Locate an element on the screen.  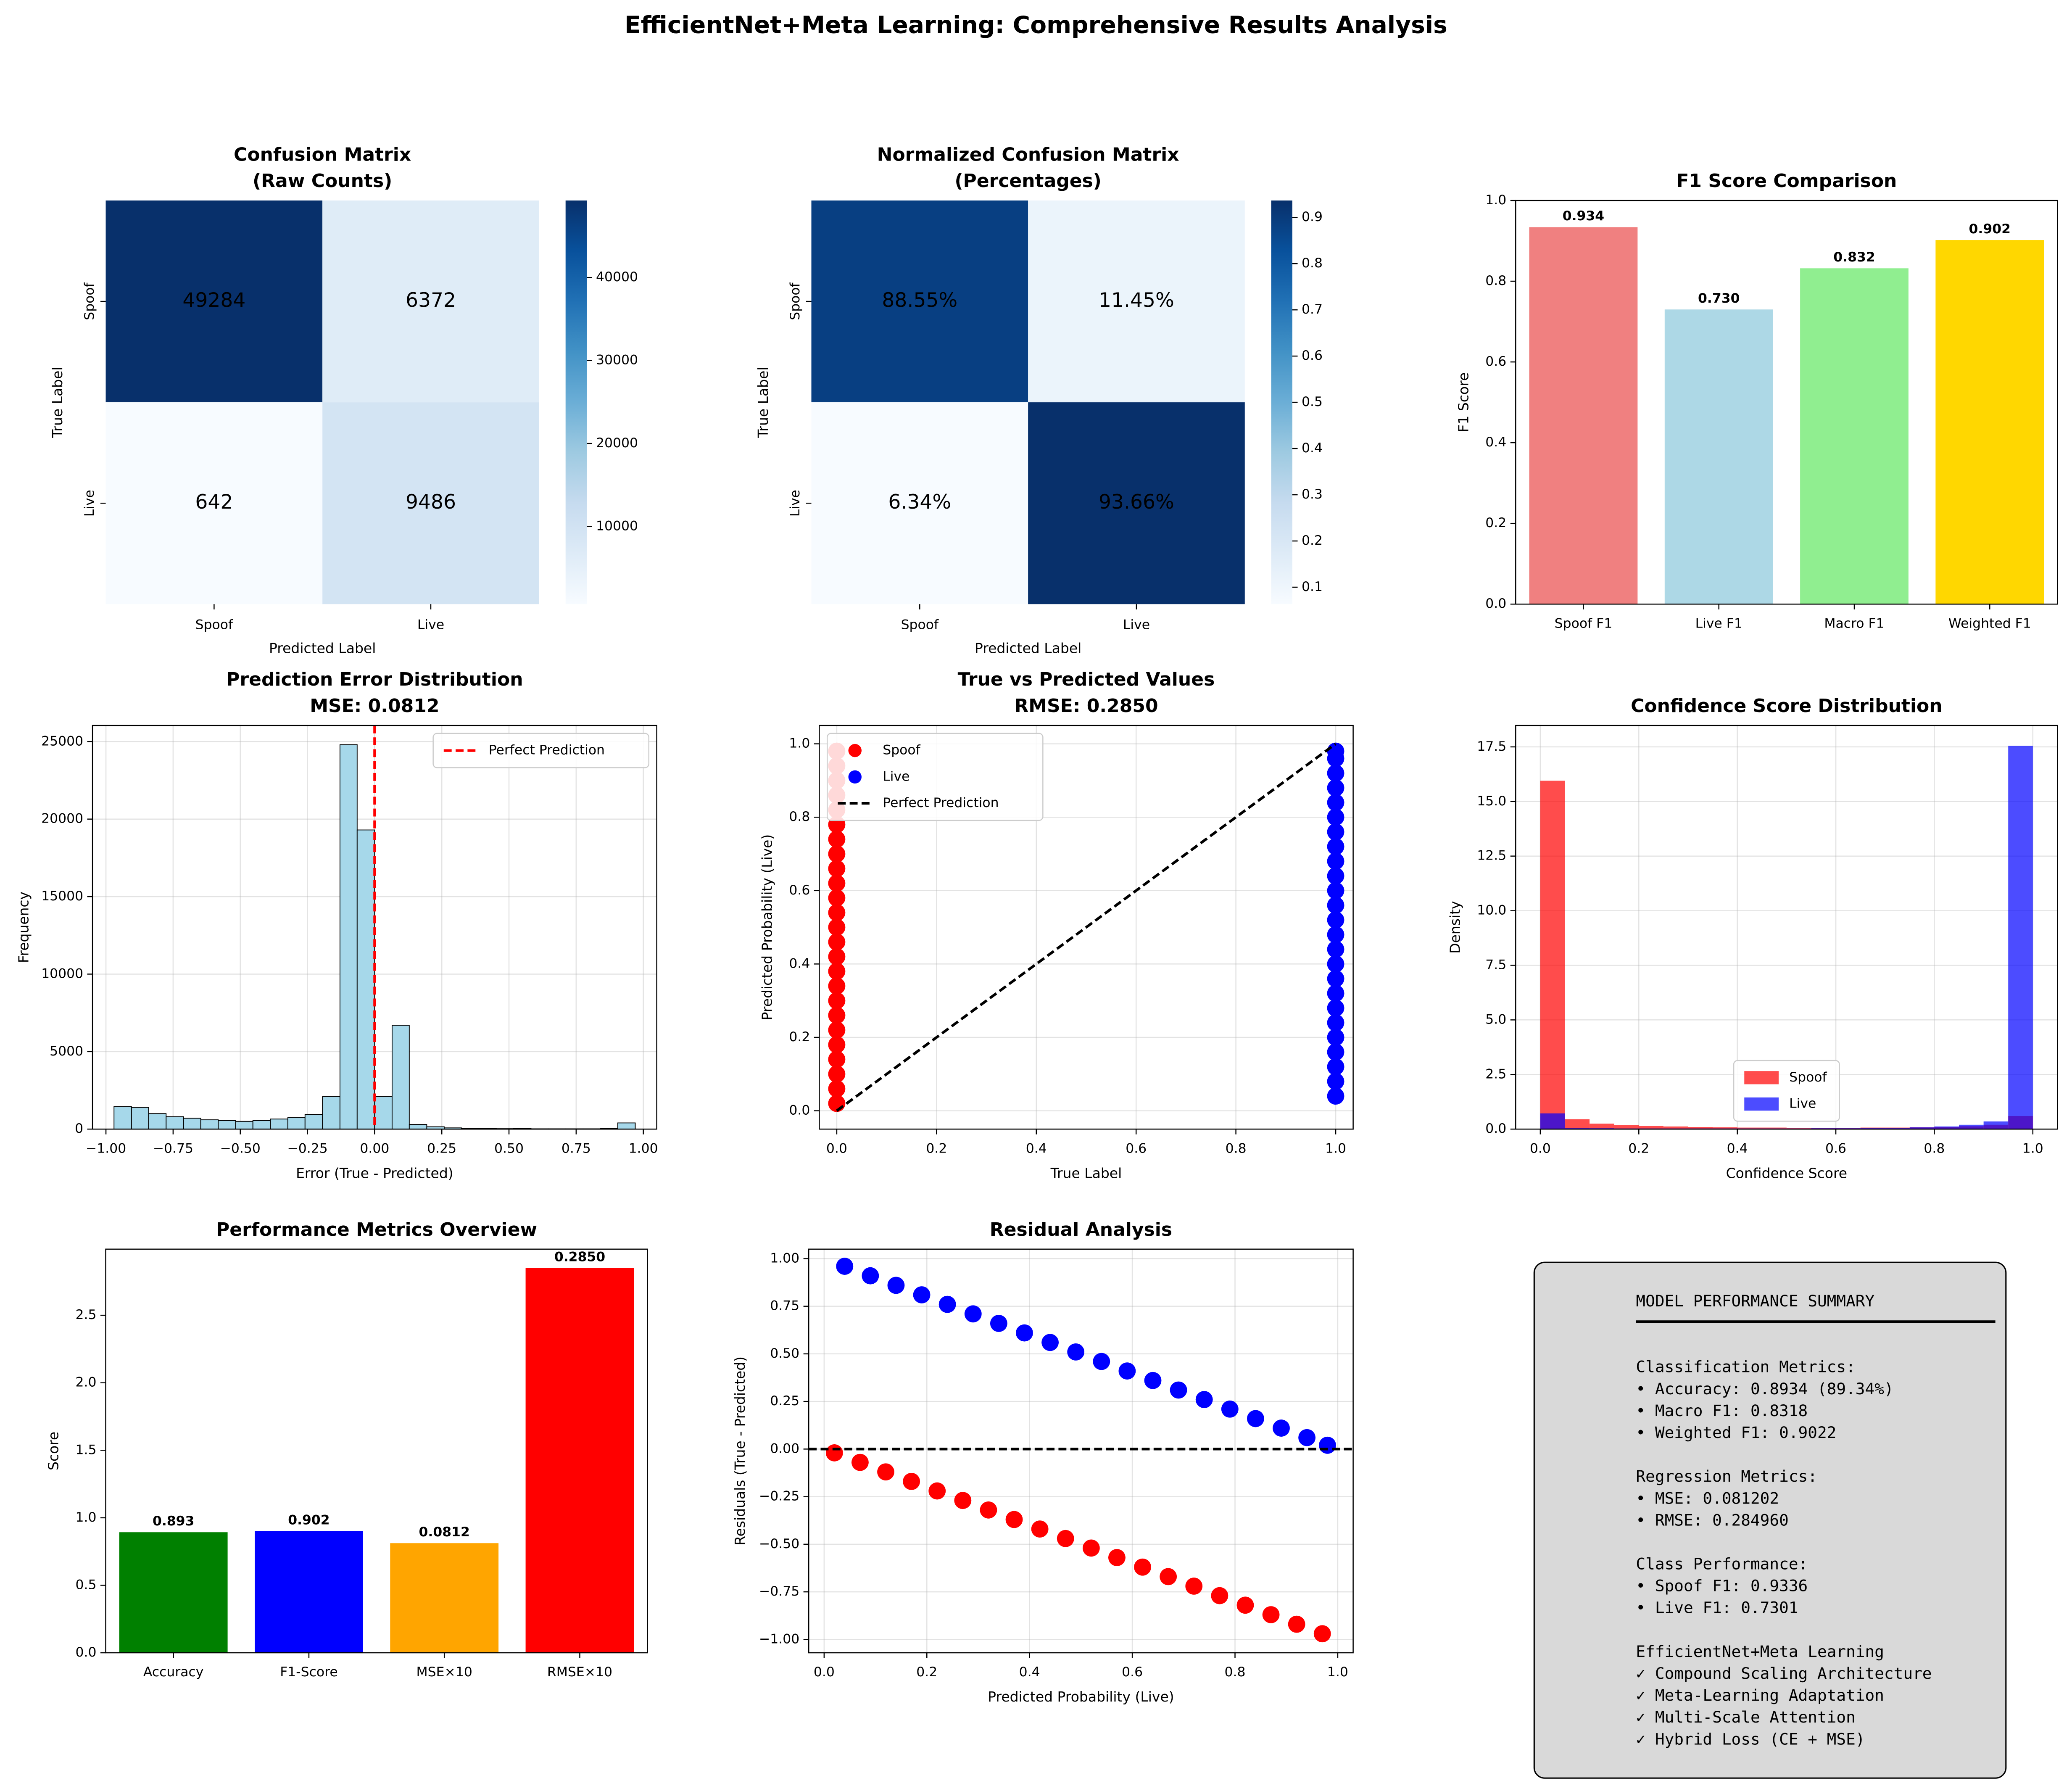
x-tick-label: Weighted F1 is located at coordinates (1989, 623).